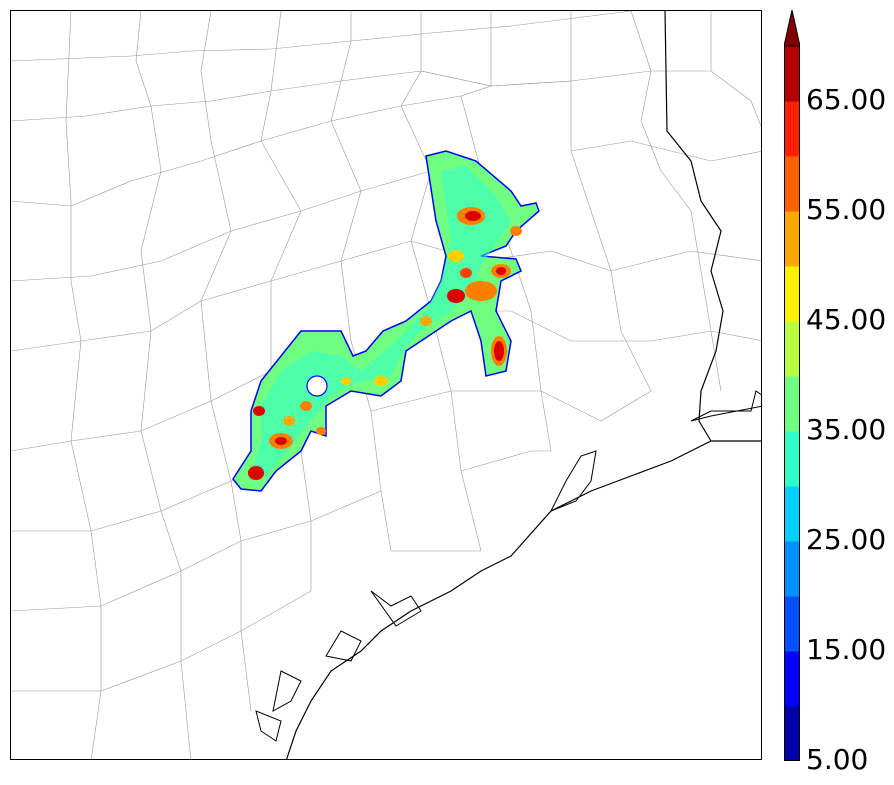 The image size is (894, 785). I want to click on colorbar-tick-label-65: 65.00, so click(846, 99).